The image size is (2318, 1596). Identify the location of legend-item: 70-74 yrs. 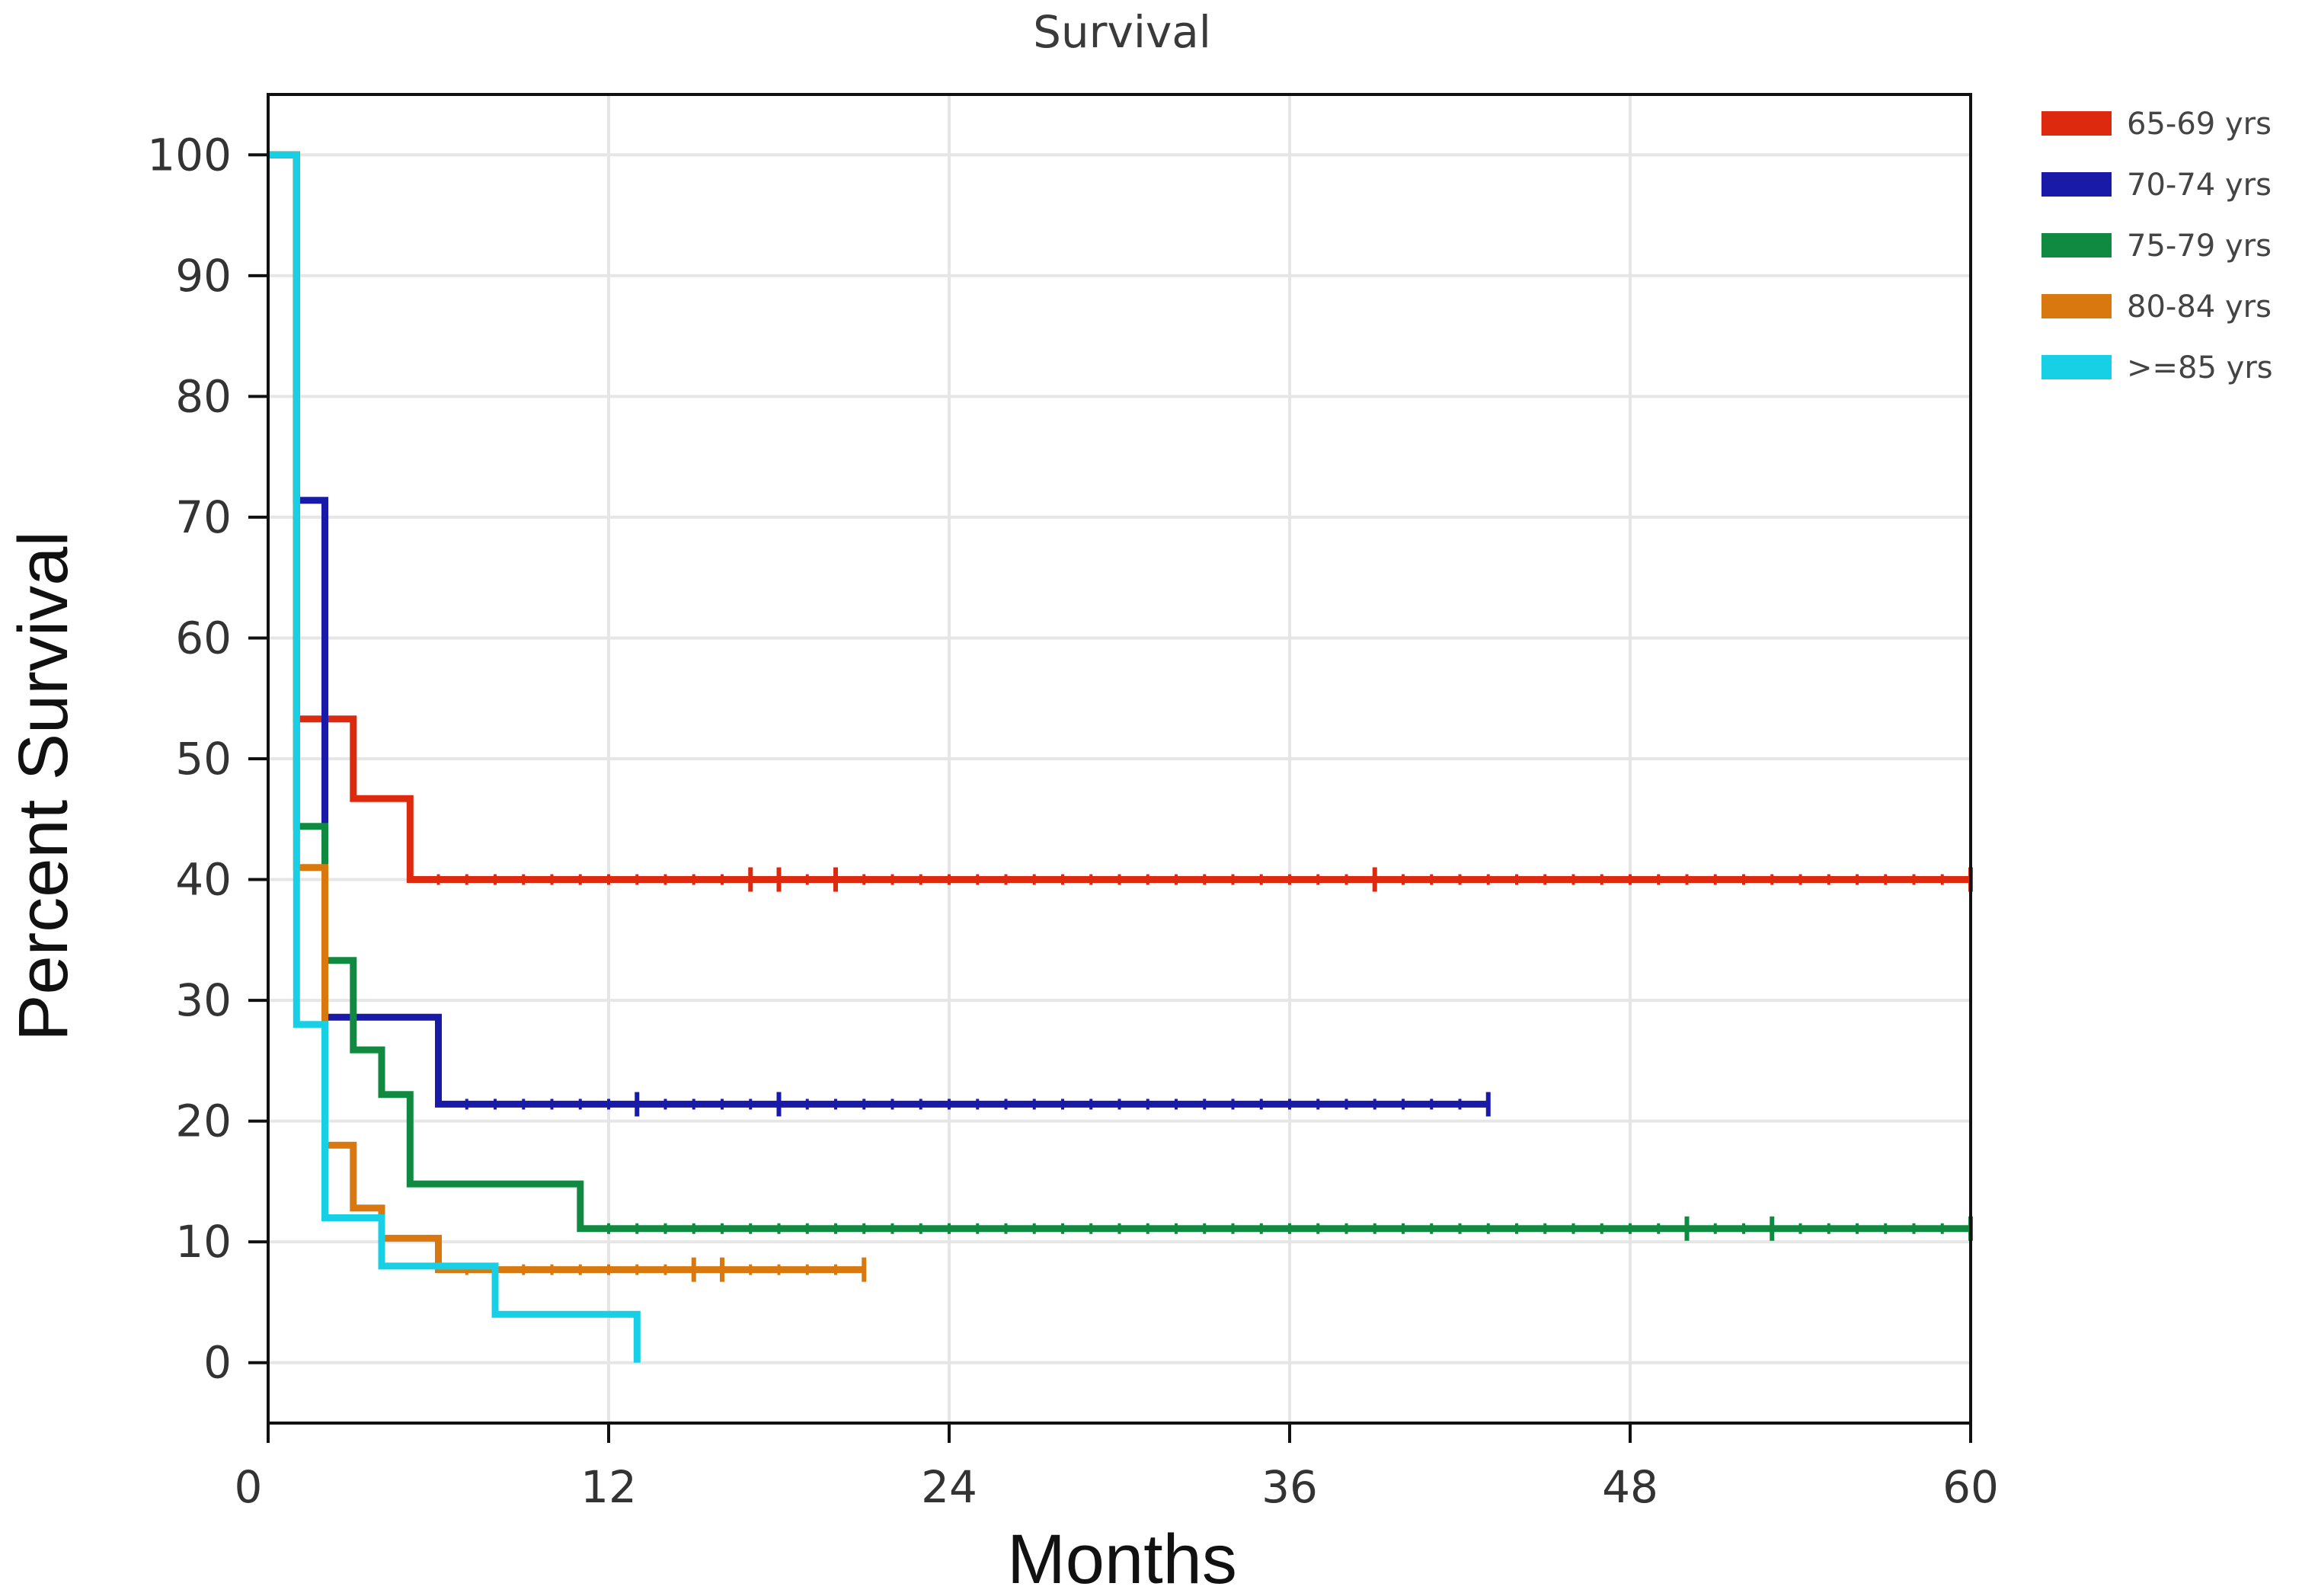
(2156, 185).